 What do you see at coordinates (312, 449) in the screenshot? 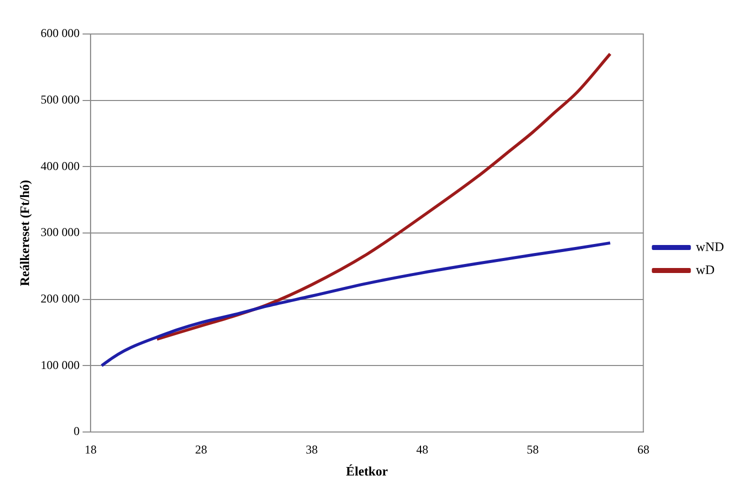
I see `x-tick-label: 38` at bounding box center [312, 449].